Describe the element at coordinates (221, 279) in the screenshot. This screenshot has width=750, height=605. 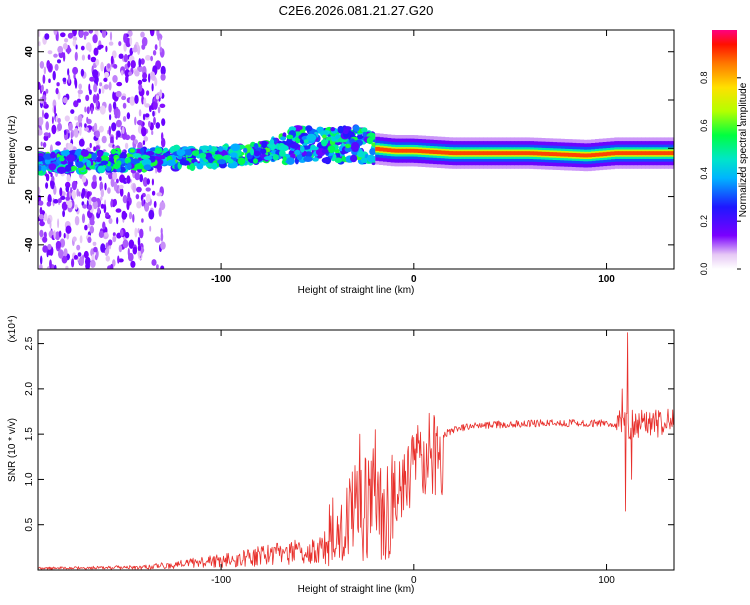
I see `spectrogram-x-tick-label: -100` at that location.